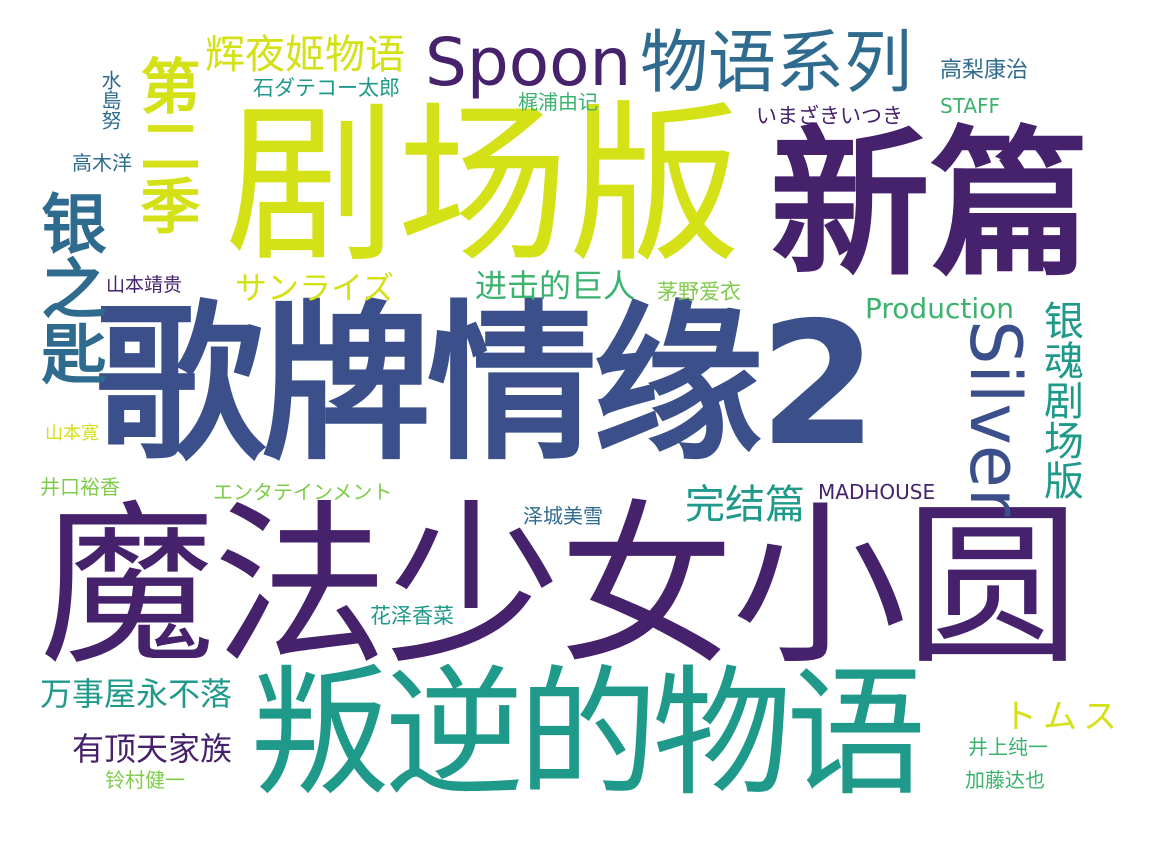 The height and width of the screenshot is (860, 1161). I want to click on word-suzumura-kenichi: 铃村健一, so click(145, 780).